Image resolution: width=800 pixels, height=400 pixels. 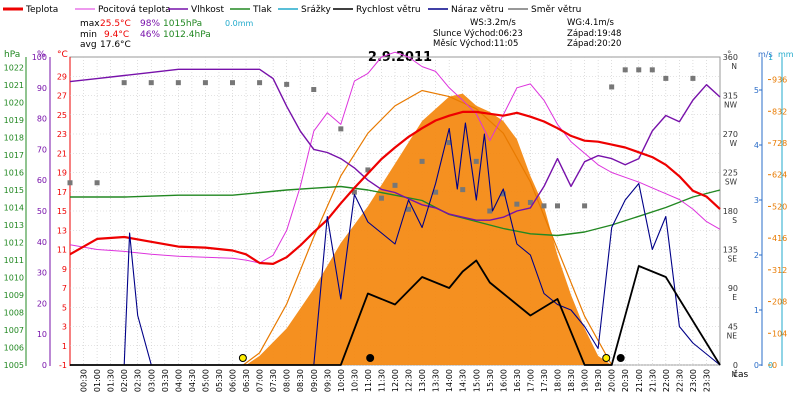 What do you see at coordinates (14, 138) in the screenshot?
I see `hpa-tick-label: 1018` at bounding box center [14, 138].